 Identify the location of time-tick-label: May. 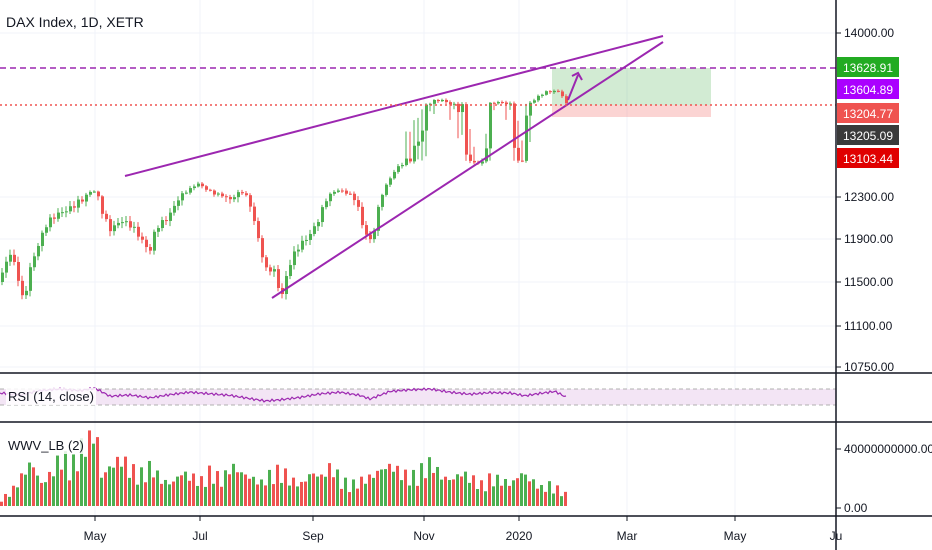
(735, 536).